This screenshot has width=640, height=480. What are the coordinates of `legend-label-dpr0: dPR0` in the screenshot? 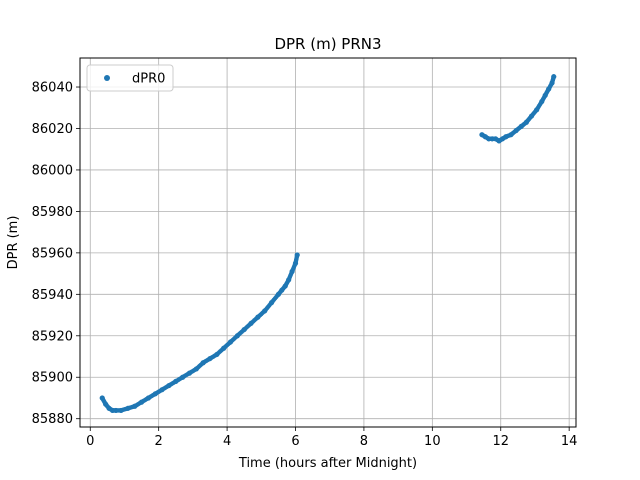 It's located at (148, 79).